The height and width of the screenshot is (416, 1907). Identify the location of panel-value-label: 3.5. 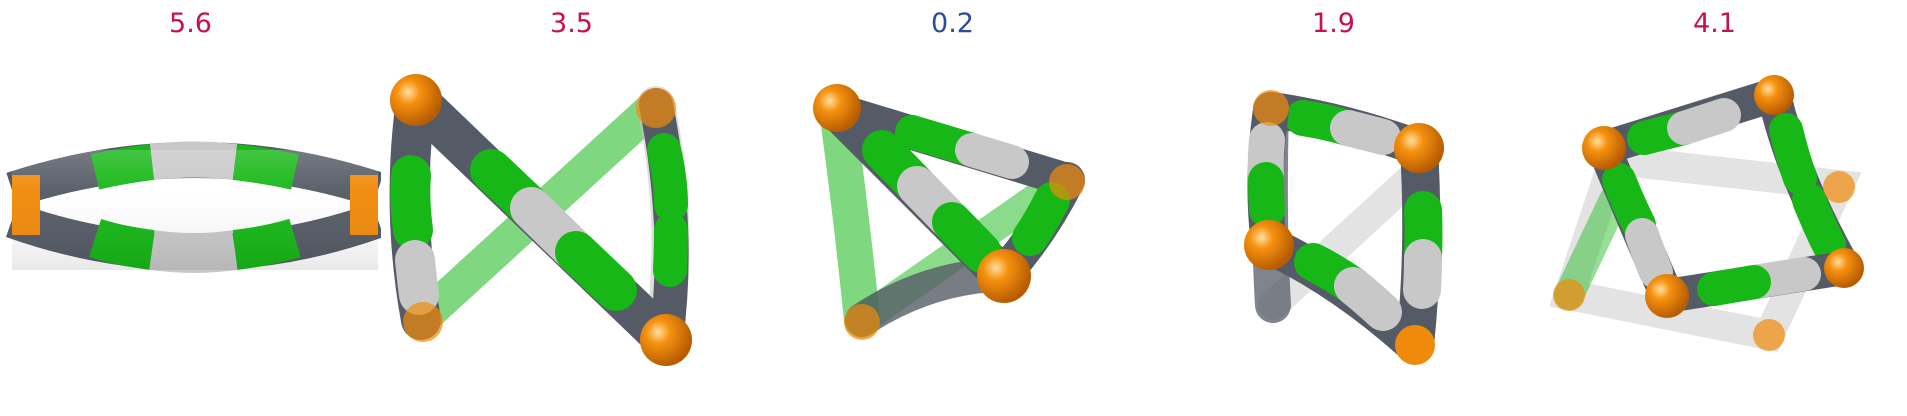
(571, 23).